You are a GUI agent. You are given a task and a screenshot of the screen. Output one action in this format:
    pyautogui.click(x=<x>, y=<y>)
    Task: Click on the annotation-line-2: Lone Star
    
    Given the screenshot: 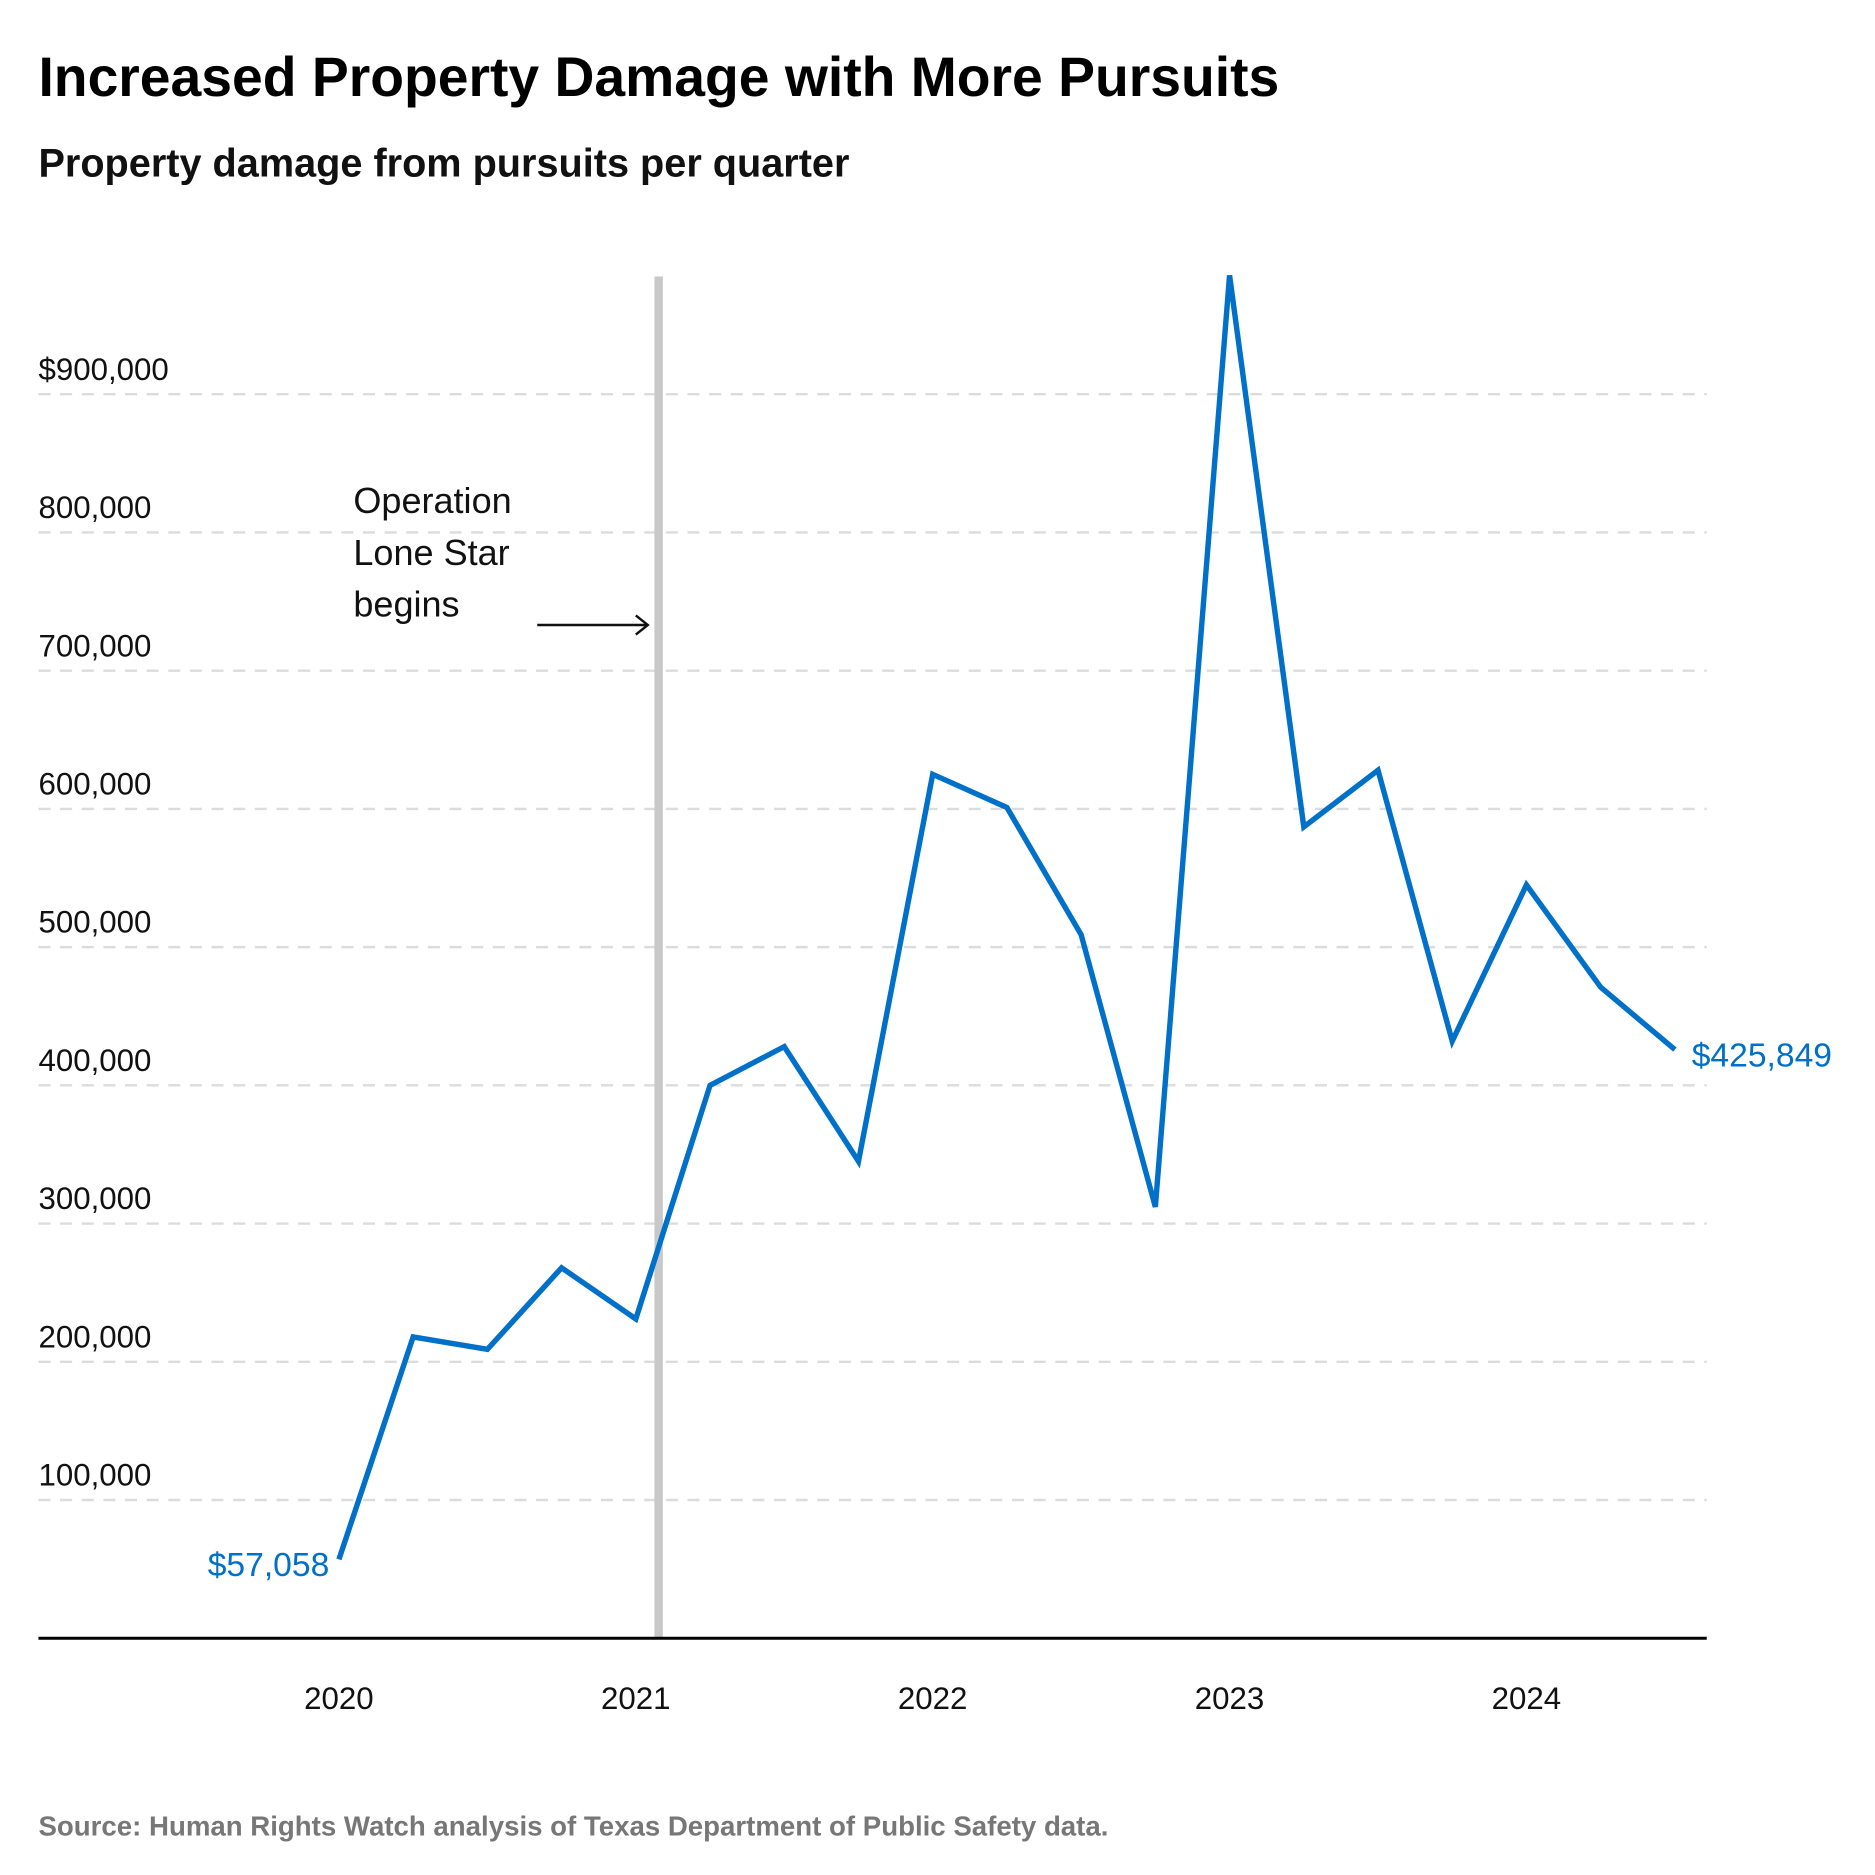 What is the action you would take?
    pyautogui.click(x=431, y=552)
    